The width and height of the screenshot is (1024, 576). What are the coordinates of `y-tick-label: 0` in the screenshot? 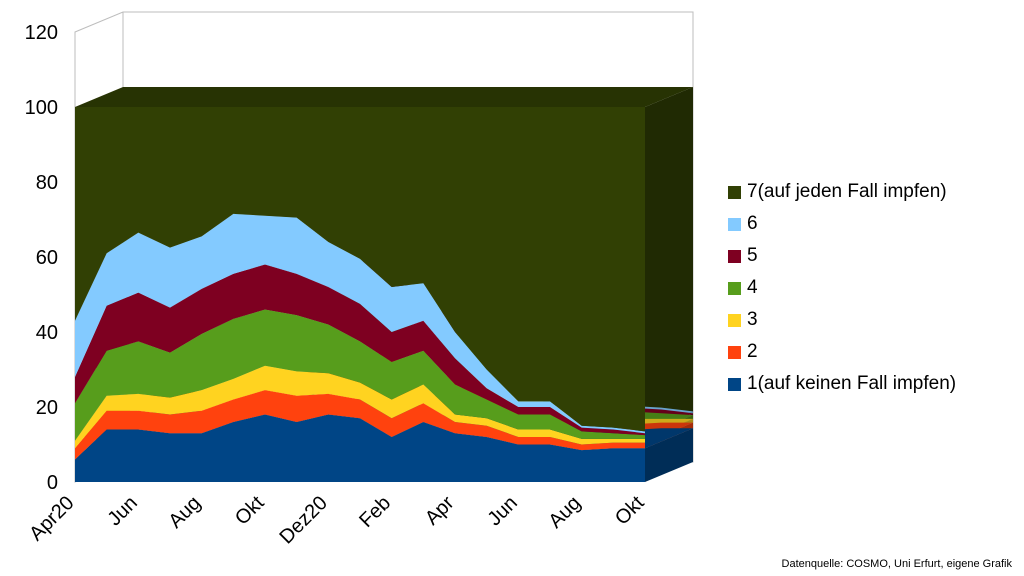 It's located at (52, 483).